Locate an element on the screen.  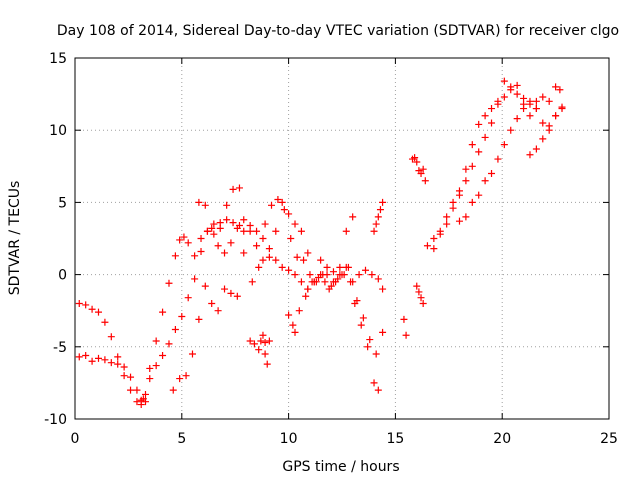
x-tick-label: 20 is located at coordinates (502, 439).